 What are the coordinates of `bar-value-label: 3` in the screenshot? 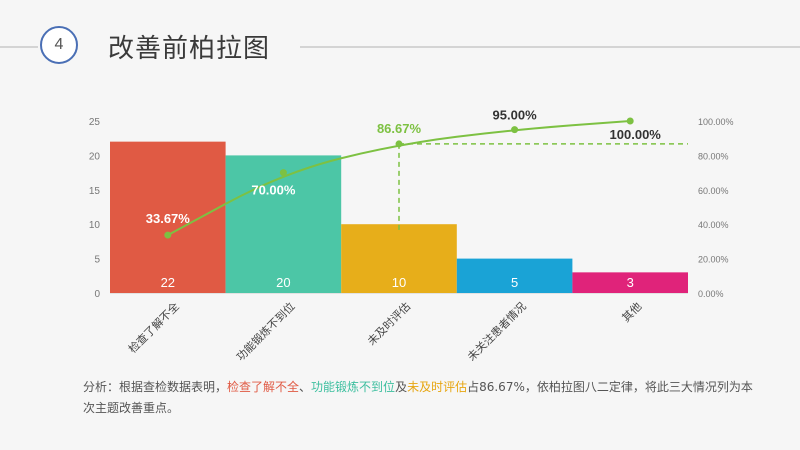 It's located at (630, 282).